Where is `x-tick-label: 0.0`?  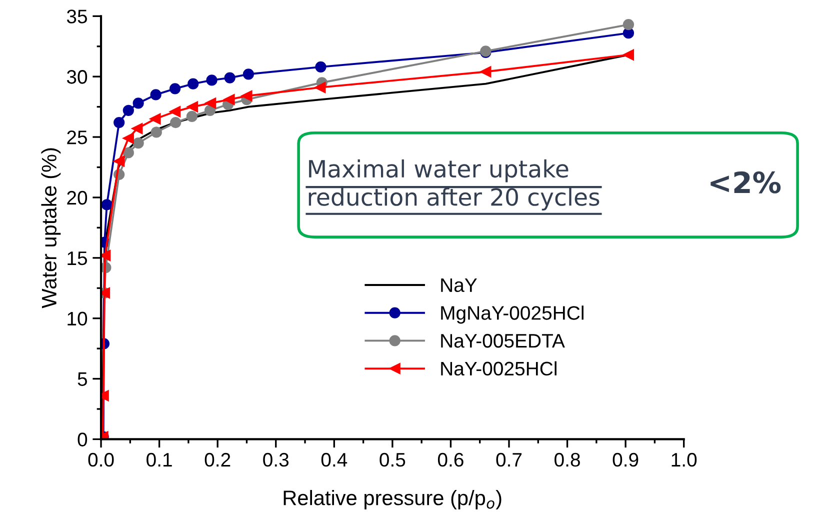
x-tick-label: 0.0 is located at coordinates (101, 459).